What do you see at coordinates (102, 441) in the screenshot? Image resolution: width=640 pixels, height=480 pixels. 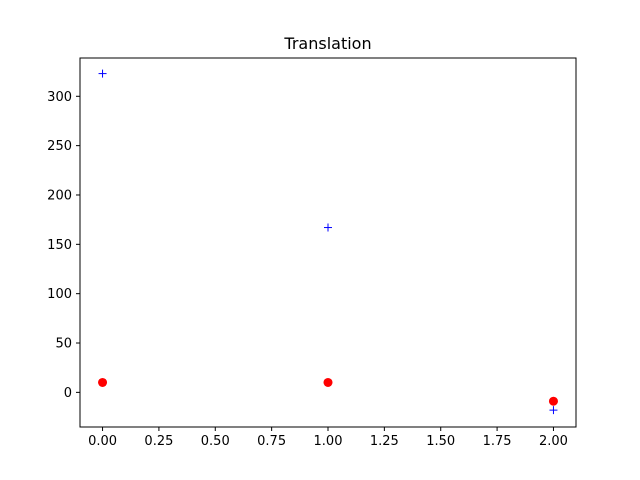 I see `x-tick-label: 0.00` at bounding box center [102, 441].